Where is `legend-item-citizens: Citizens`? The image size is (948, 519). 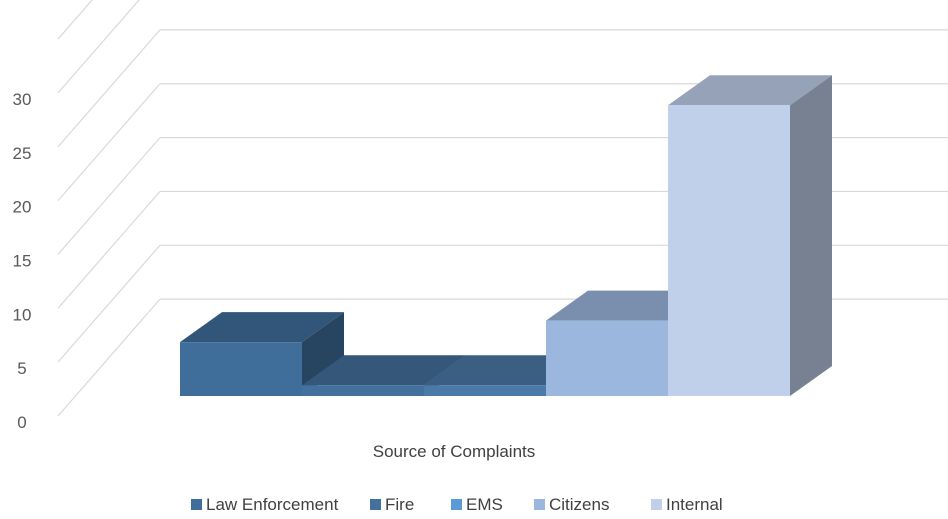 legend-item-citizens: Citizens is located at coordinates (571, 504).